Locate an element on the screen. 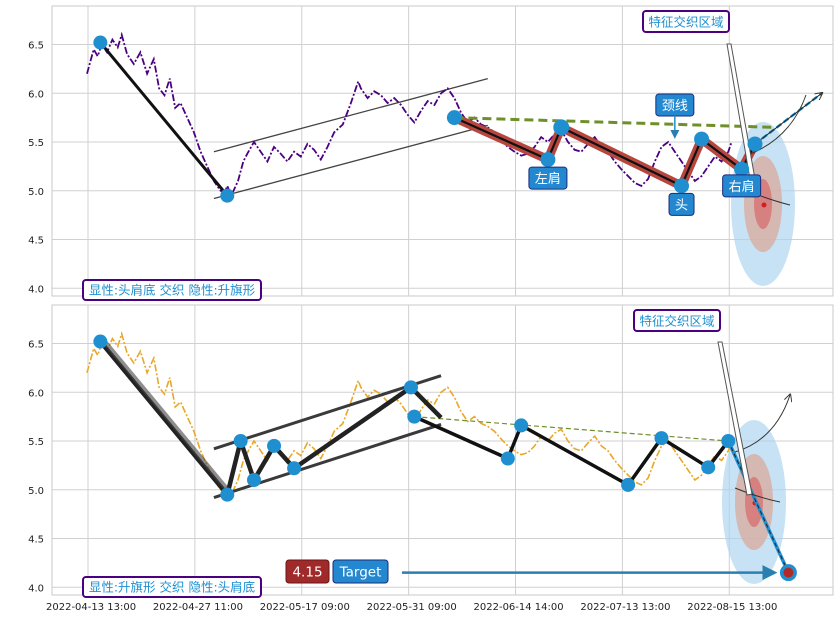 The height and width of the screenshot is (621, 839). zigzag-shadow is located at coordinates (168, 418).